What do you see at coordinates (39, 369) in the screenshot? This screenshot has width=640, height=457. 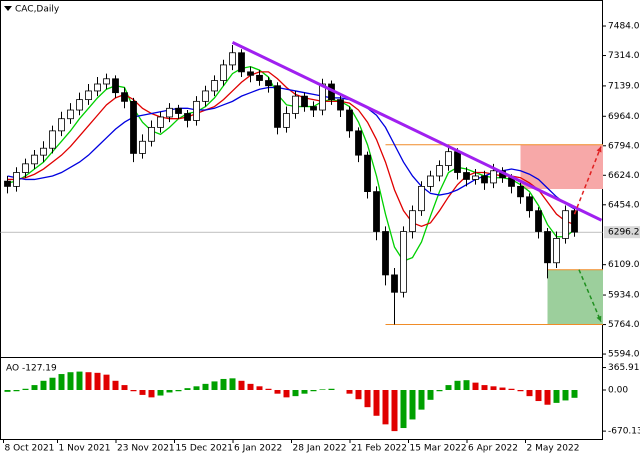 I see `indicator-value: -127.19` at bounding box center [39, 369].